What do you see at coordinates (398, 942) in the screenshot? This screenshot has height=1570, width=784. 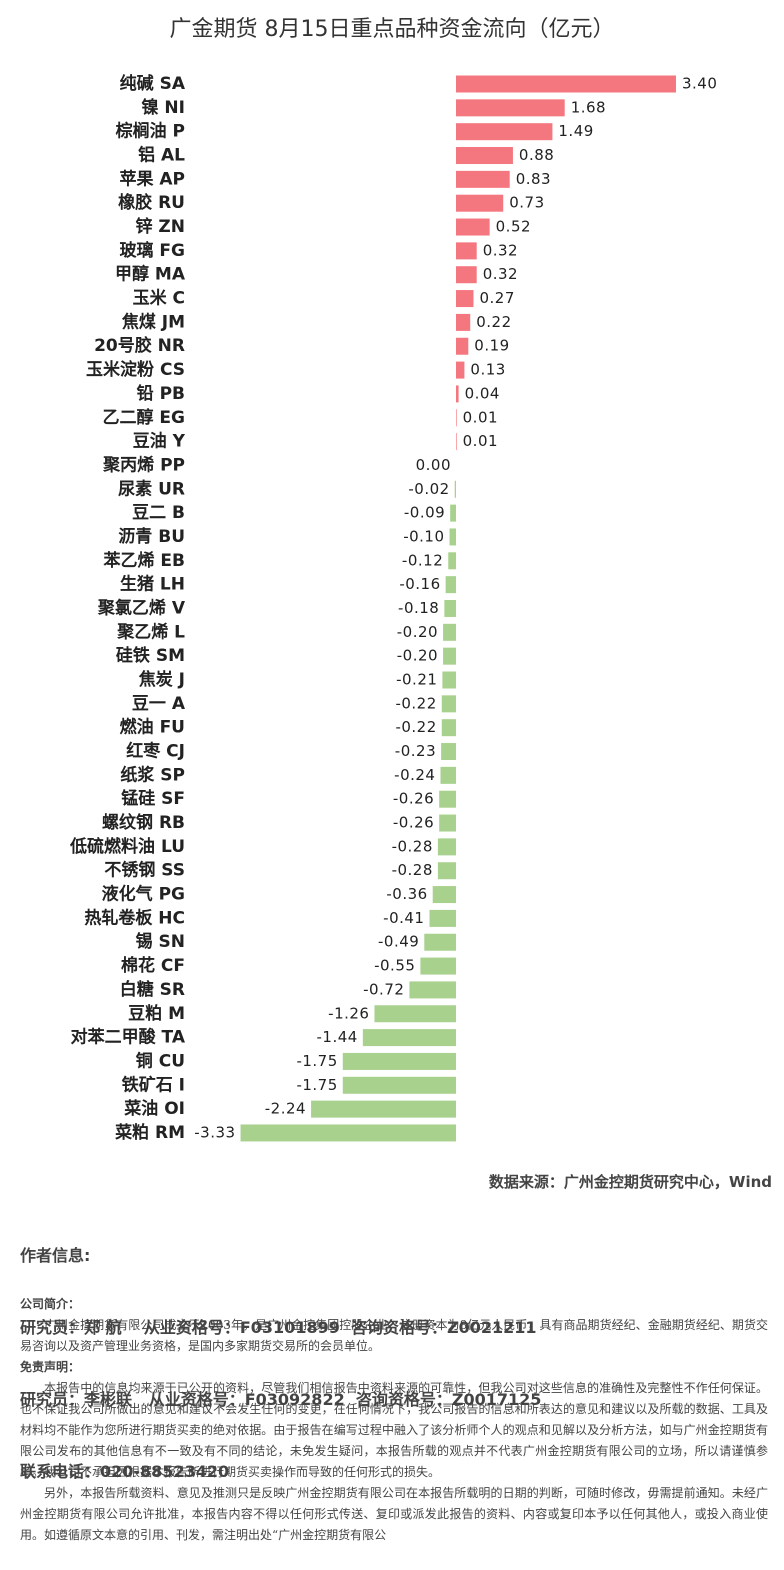 I see `value-label: -0.49` at bounding box center [398, 942].